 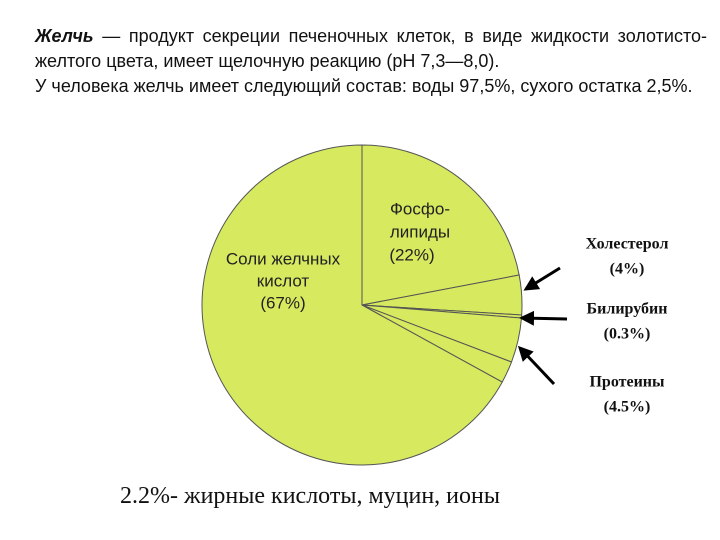 I want to click on category-label: жирные кислоты, муцин, ионы, so click(x=341, y=496).